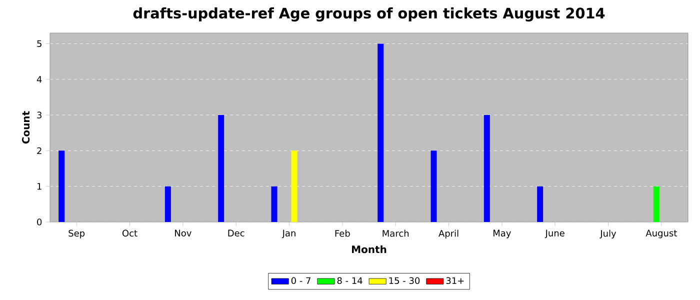 The width and height of the screenshot is (700, 300). What do you see at coordinates (502, 234) in the screenshot?
I see `x-tick-label: May` at bounding box center [502, 234].